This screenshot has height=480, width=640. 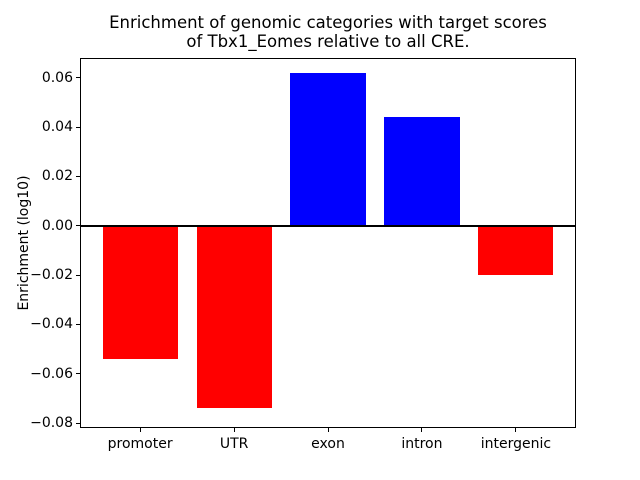 I want to click on bar-UTR, so click(x=234, y=317).